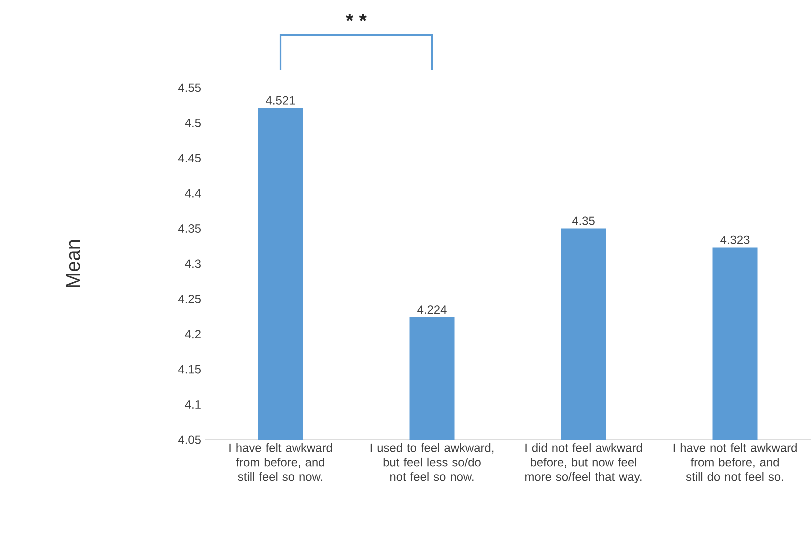 The height and width of the screenshot is (535, 811). Describe the element at coordinates (189, 369) in the screenshot. I see `y-tick-label: 4.15` at that location.